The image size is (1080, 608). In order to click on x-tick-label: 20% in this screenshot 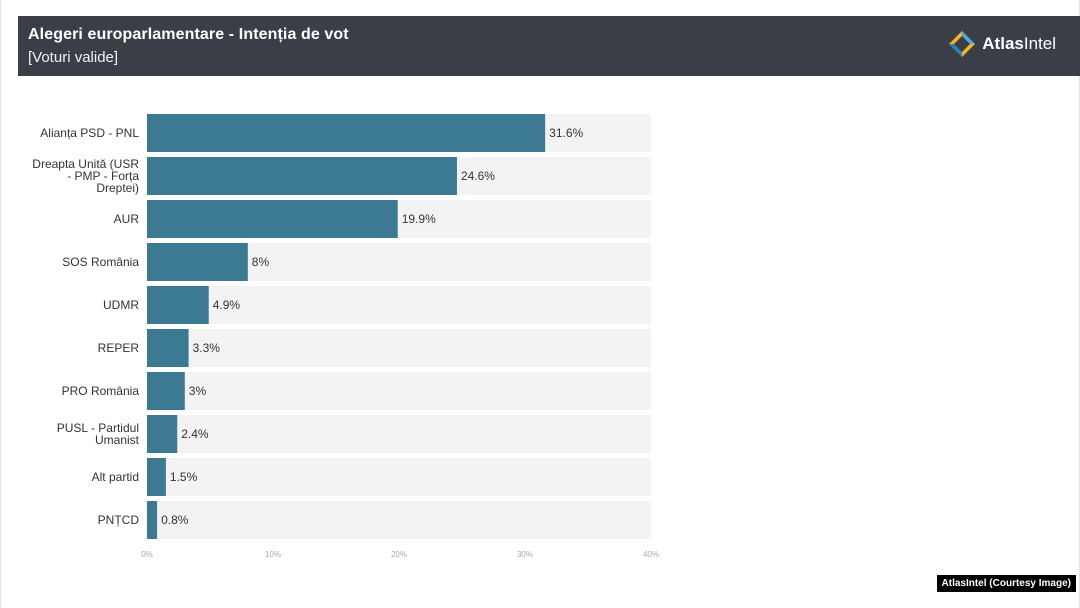, I will do `click(399, 554)`.